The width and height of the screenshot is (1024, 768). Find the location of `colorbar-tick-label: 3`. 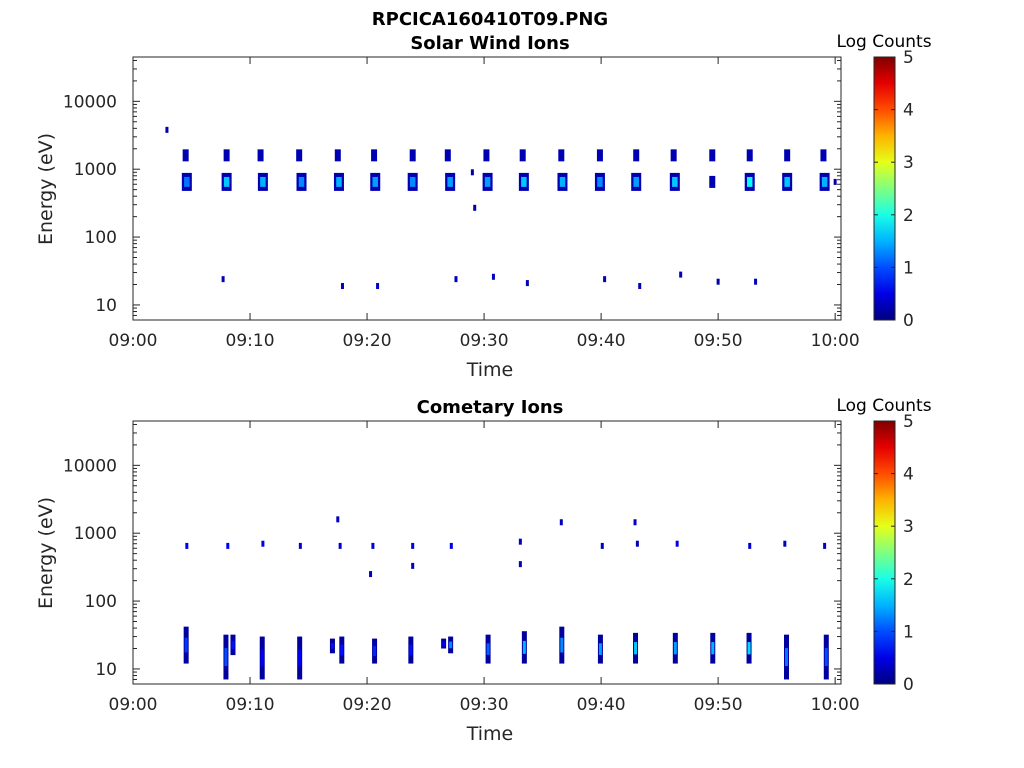

colorbar-tick-label: 3 is located at coordinates (908, 163).